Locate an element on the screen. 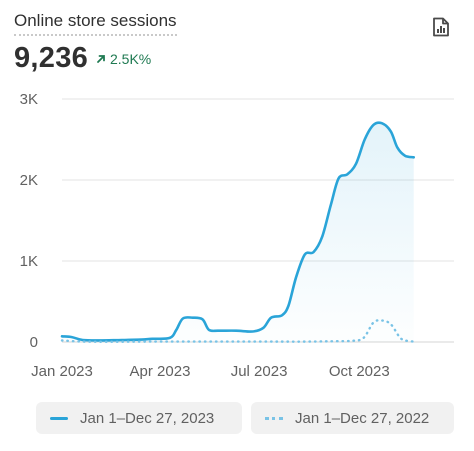 This screenshot has height=451, width=474. legend-item-comparison-period: Jan 1–Dec 27, 2022 is located at coordinates (352, 418).